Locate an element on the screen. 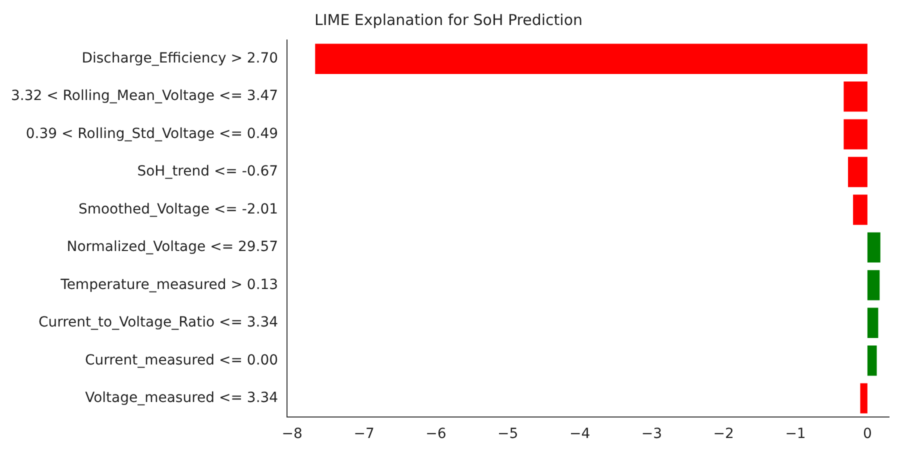  x-tick-label: −7 is located at coordinates (364, 434).